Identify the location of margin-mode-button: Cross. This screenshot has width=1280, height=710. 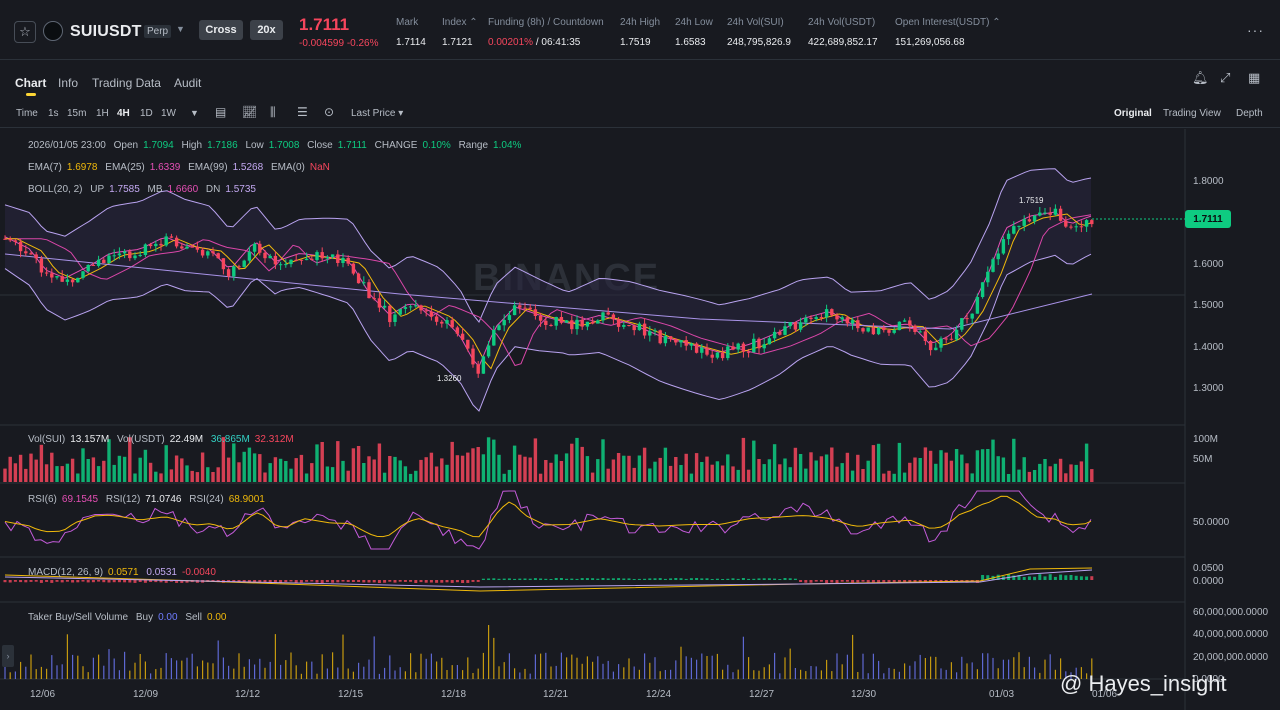
(221, 30).